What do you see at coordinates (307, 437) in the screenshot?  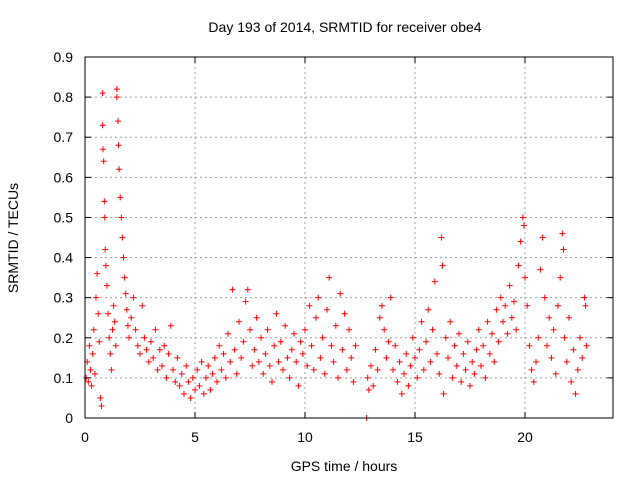 I see `x-tick-labels: 0 5 10 15 20` at bounding box center [307, 437].